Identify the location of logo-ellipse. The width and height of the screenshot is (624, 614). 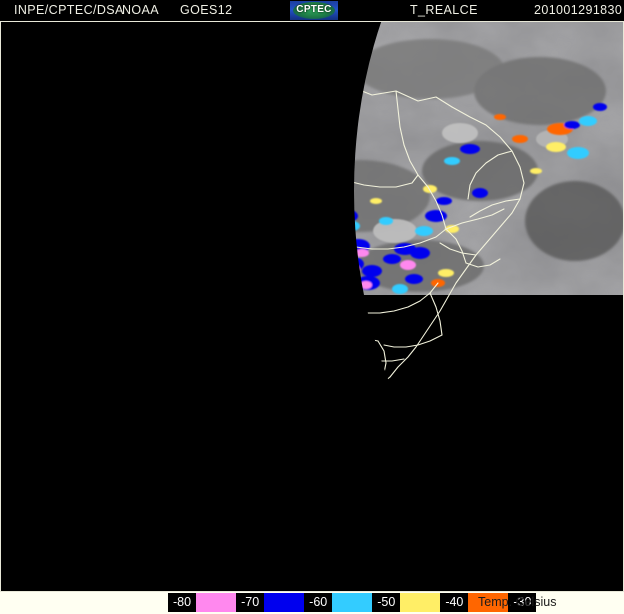
(314, 10).